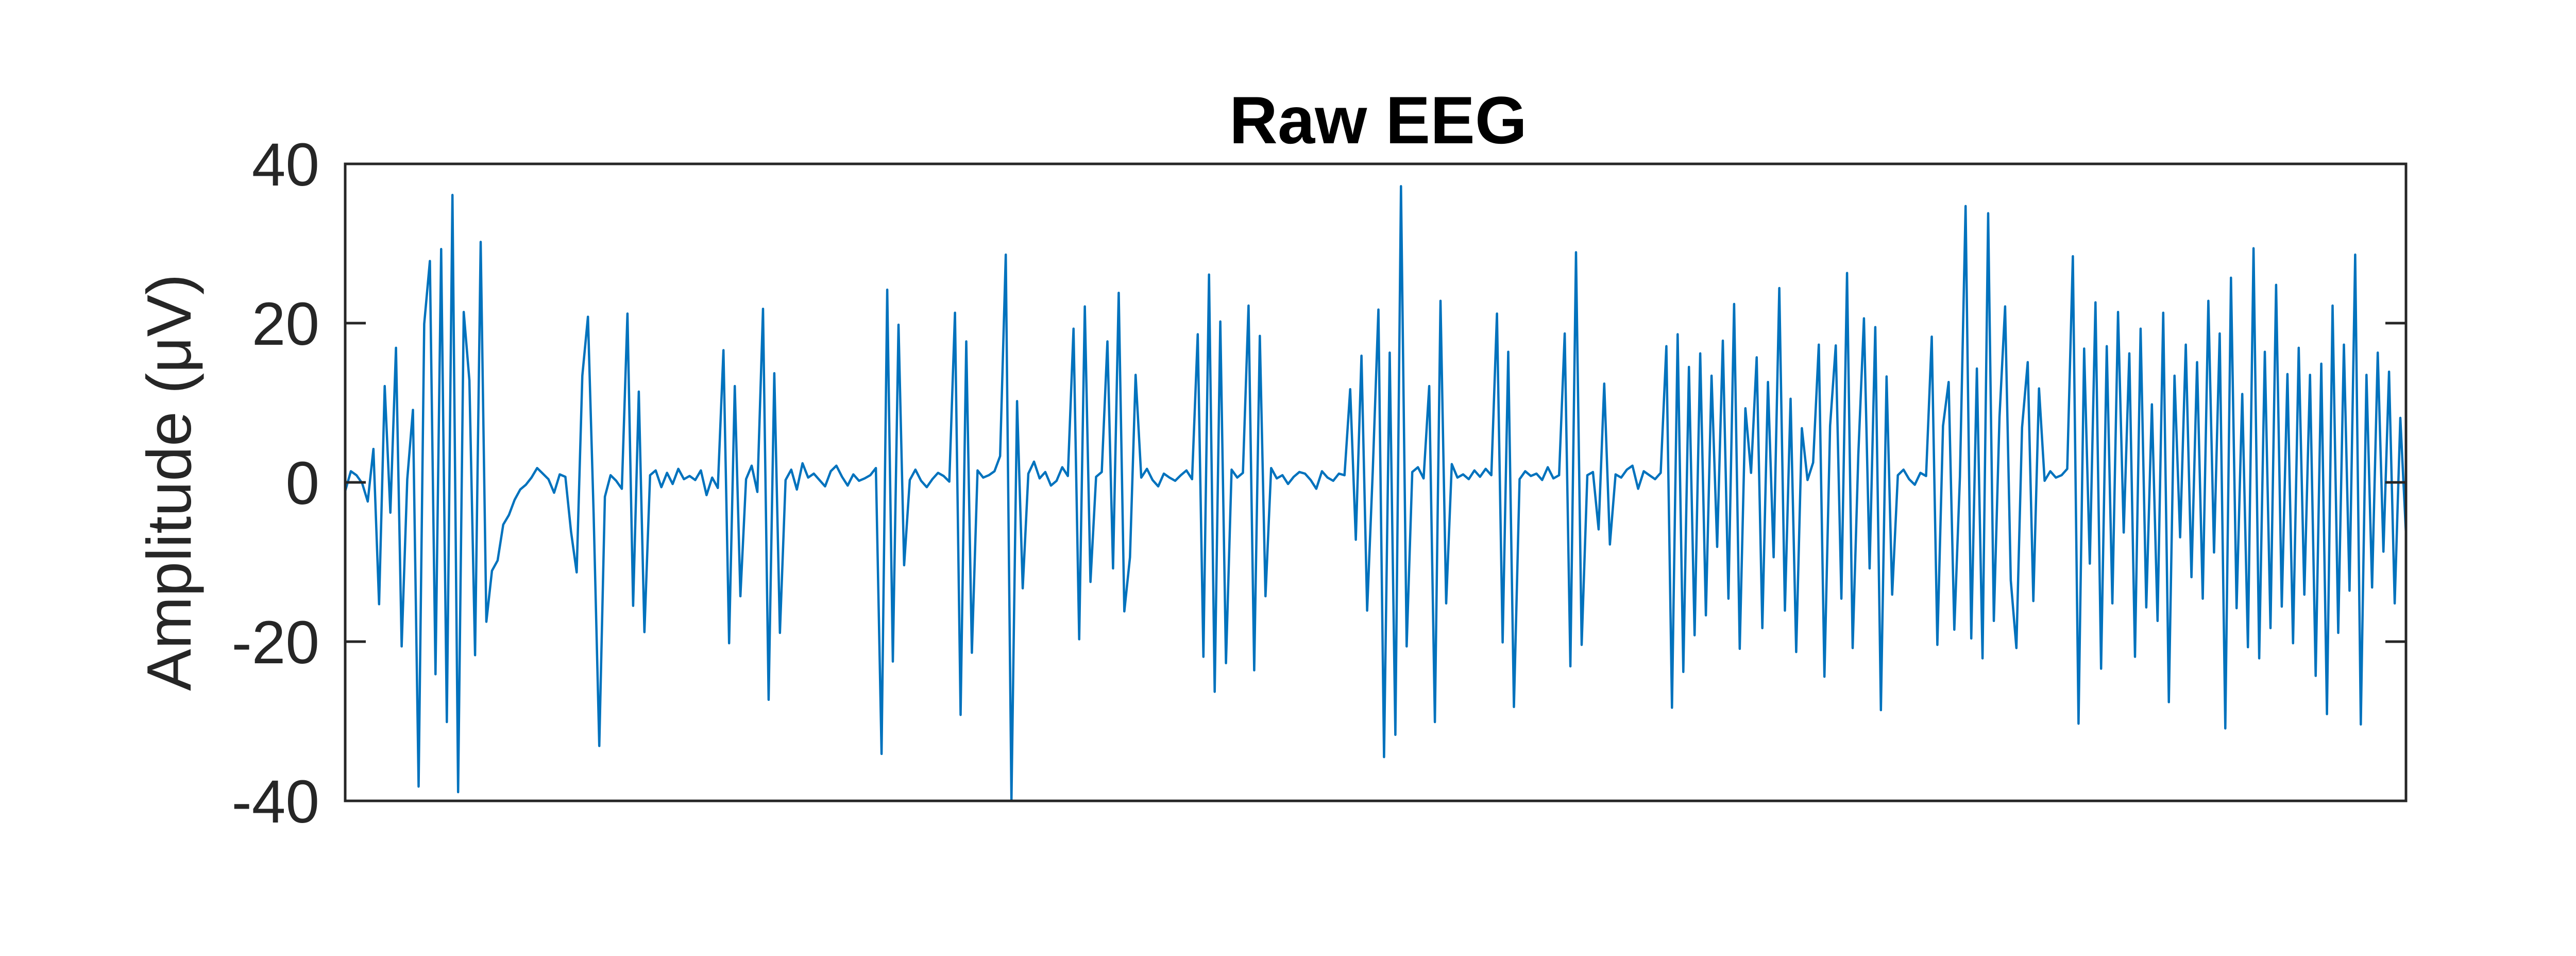 Image resolution: width=2576 pixels, height=956 pixels. Describe the element at coordinates (302, 483) in the screenshot. I see `y-tick-label: 0` at that location.